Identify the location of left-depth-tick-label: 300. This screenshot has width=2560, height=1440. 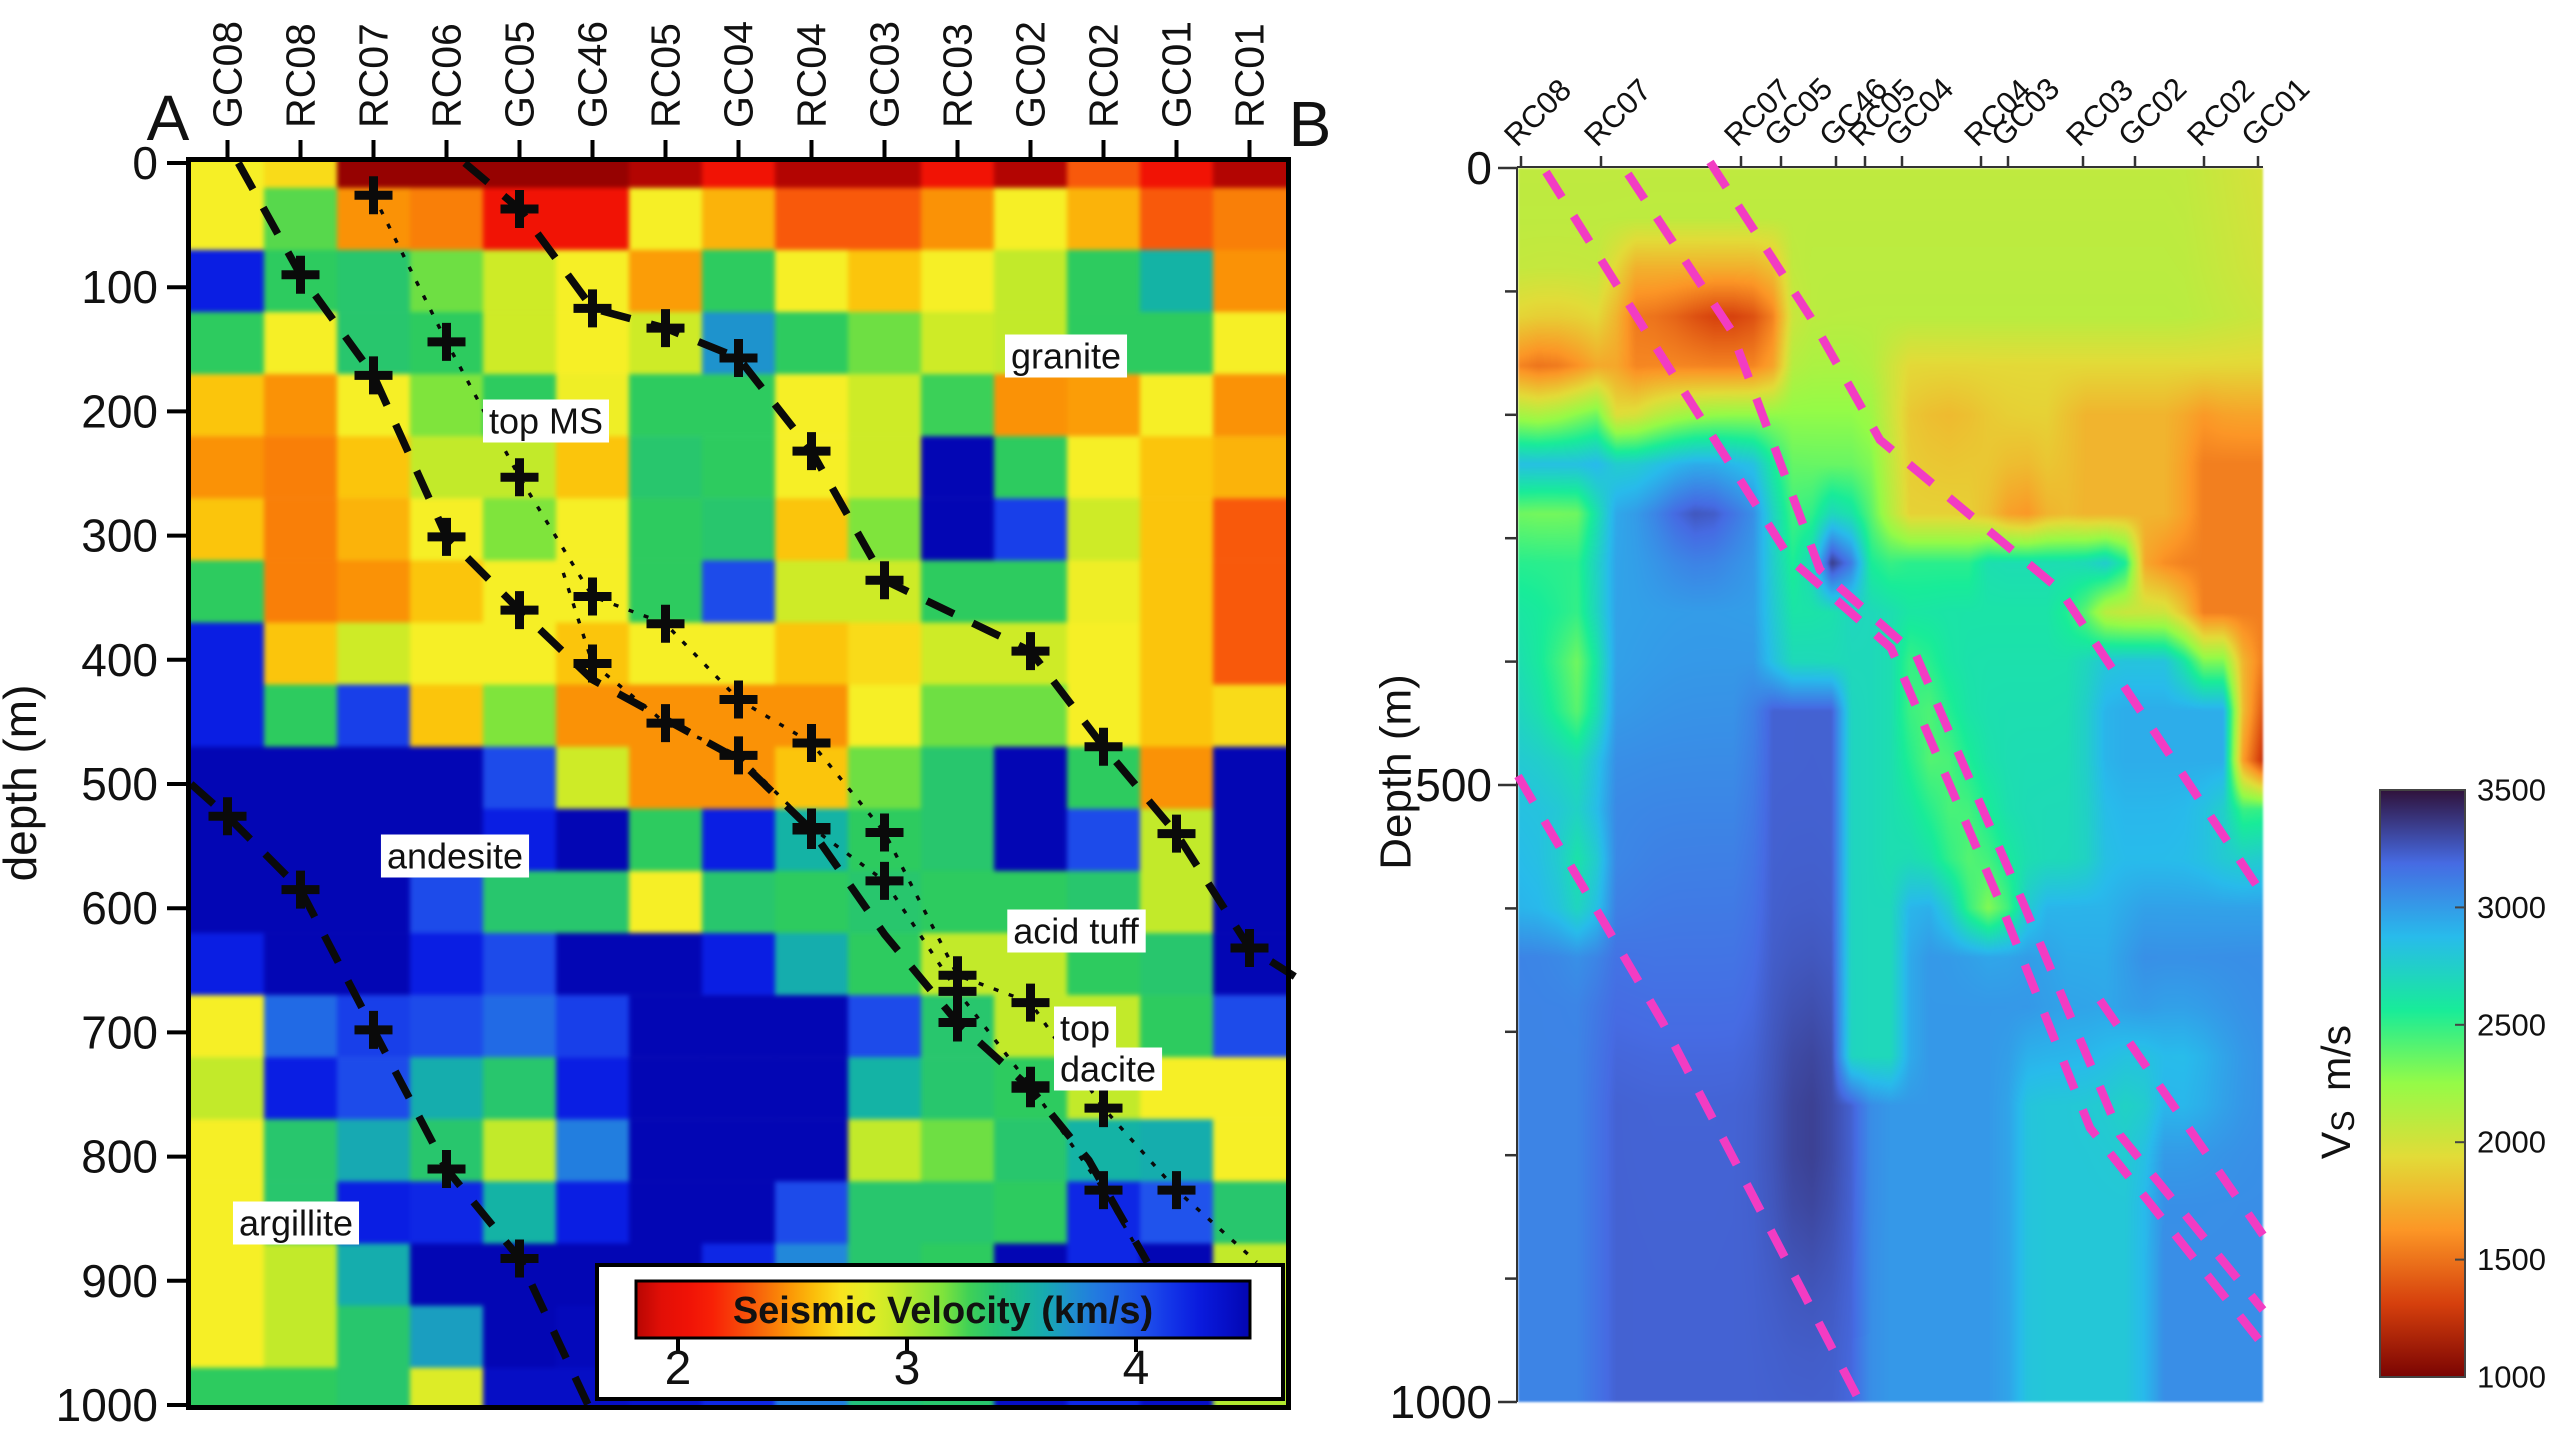
(119, 536).